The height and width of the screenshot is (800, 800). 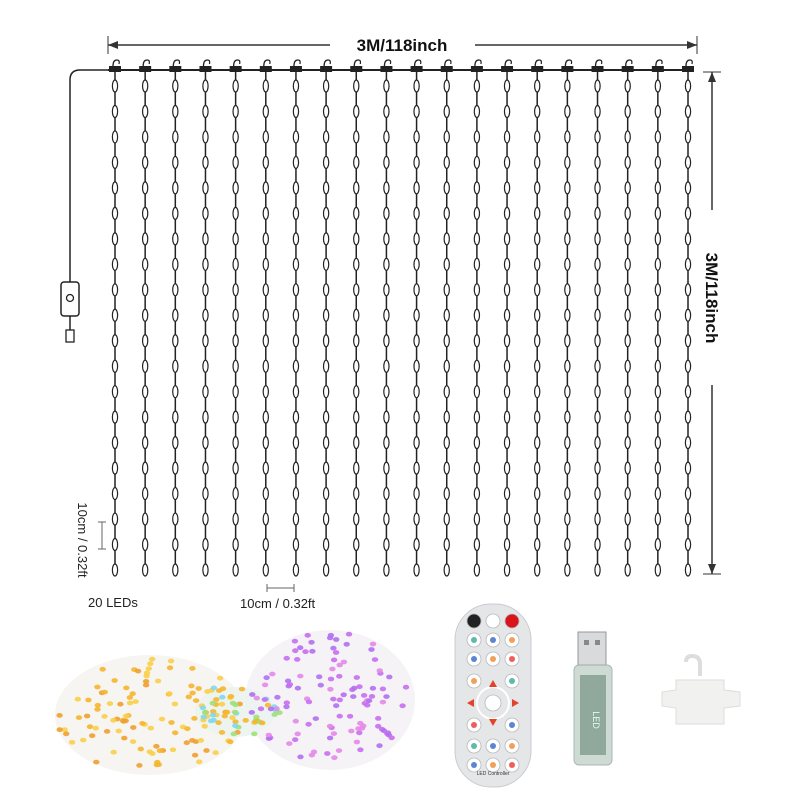 What do you see at coordinates (70, 299) in the screenshot?
I see `inline-controller-box` at bounding box center [70, 299].